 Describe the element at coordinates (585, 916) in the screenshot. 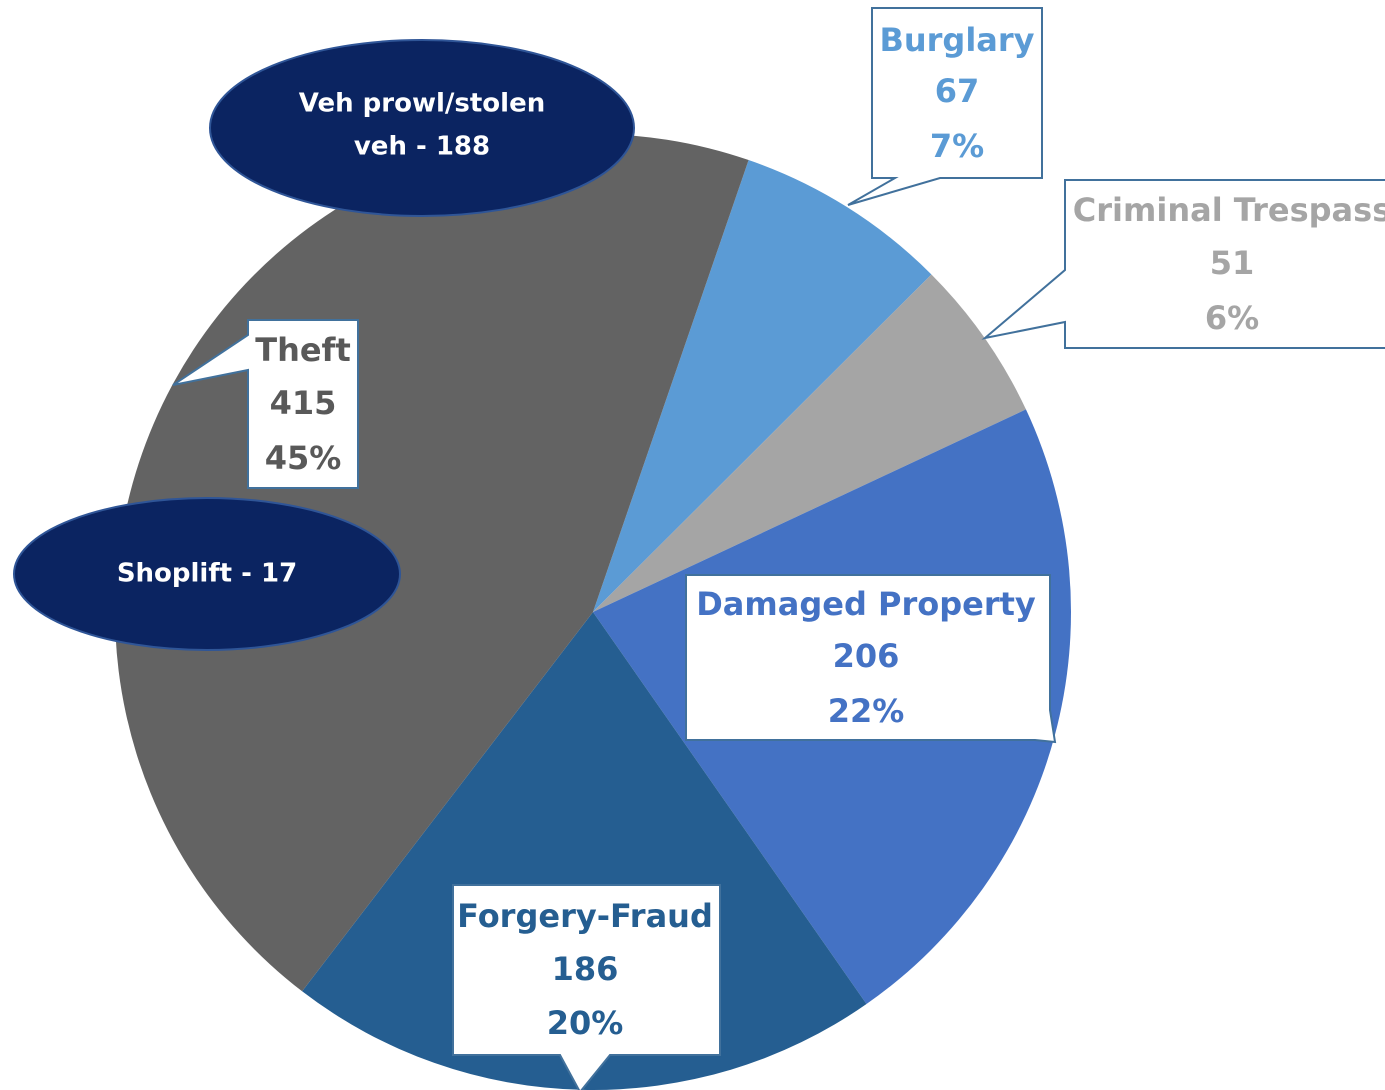

I see `category-label: Forgery-Fraud` at that location.